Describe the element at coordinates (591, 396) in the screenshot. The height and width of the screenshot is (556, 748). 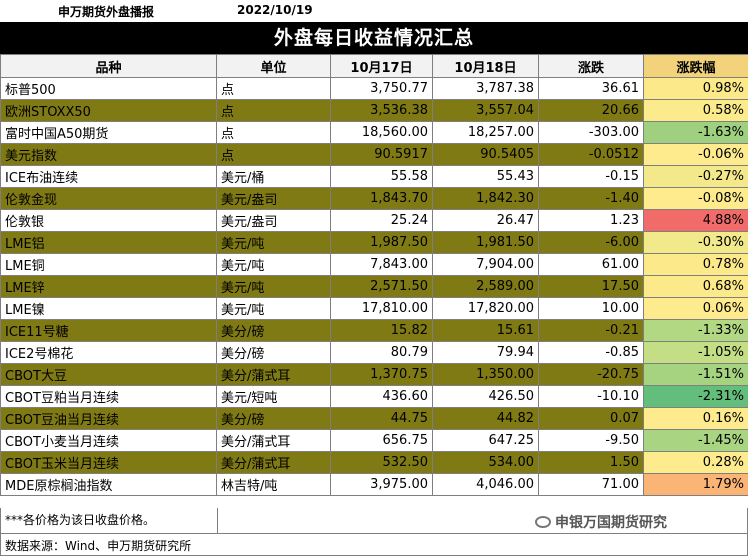
I see `change-cell: -10.10` at that location.